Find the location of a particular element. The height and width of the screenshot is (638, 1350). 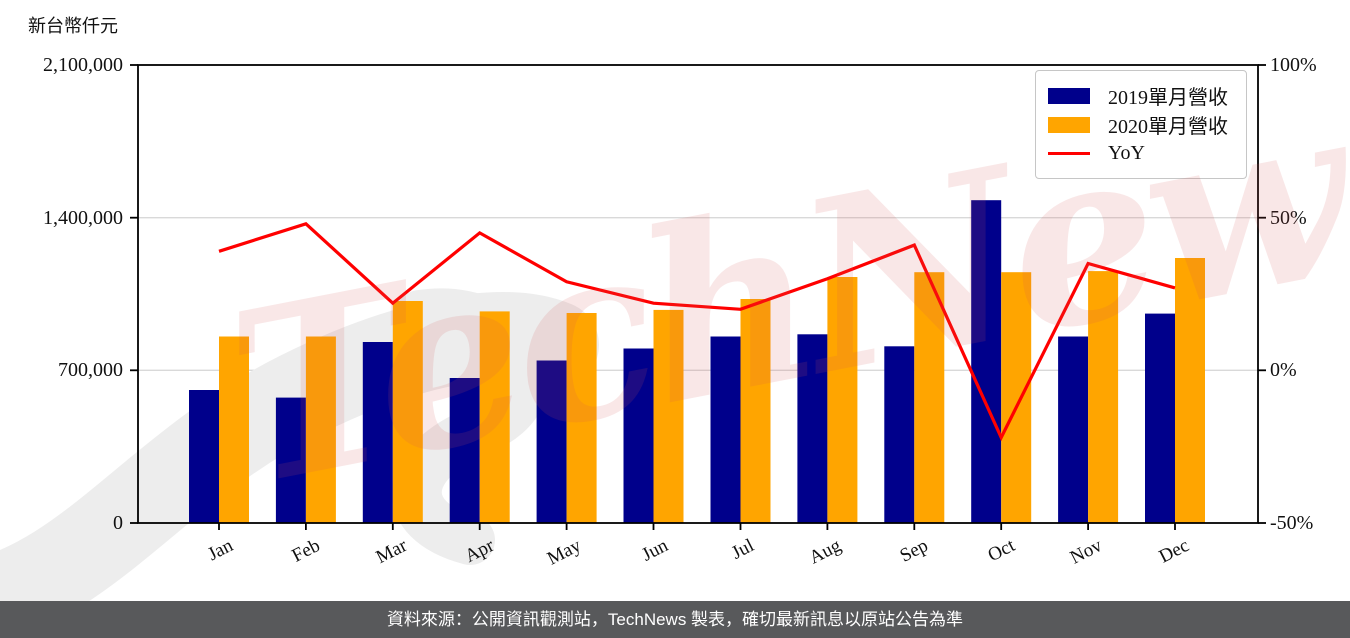

bar-2019-Apr is located at coordinates (464, 450).